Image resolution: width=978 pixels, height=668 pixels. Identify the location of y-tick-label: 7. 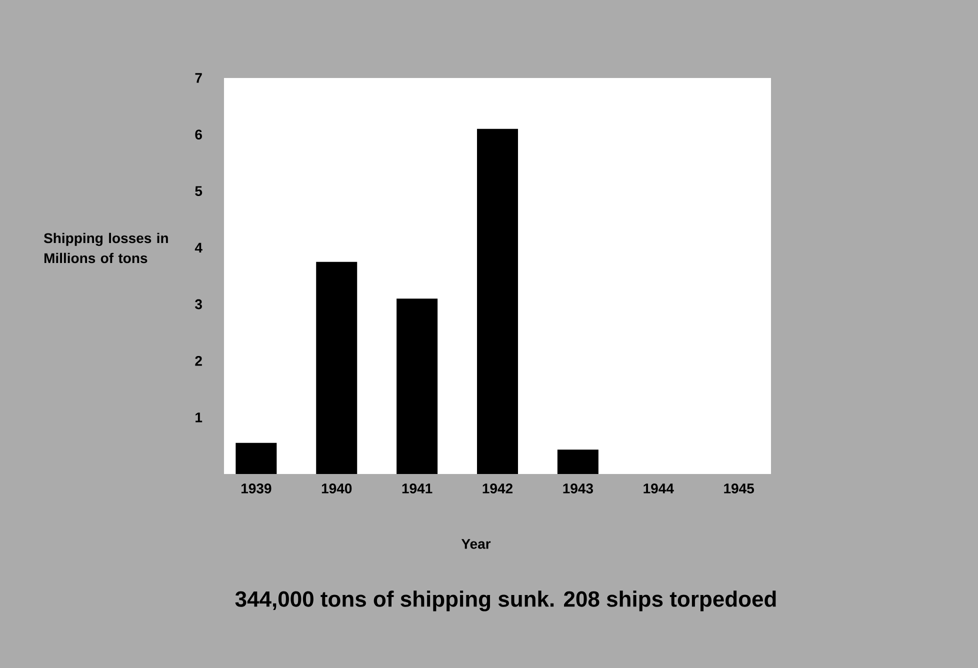
(198, 78).